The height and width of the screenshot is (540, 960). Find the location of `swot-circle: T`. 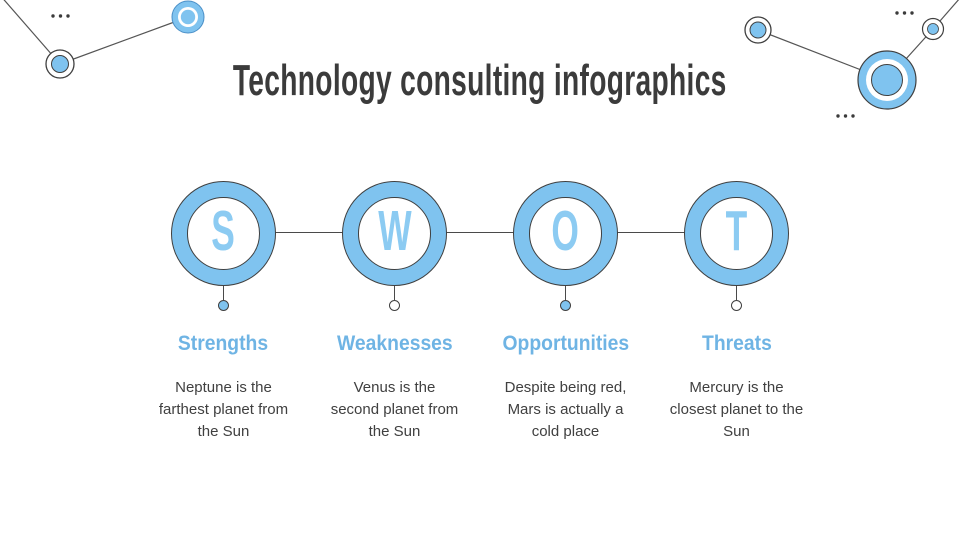

swot-circle: T is located at coordinates (736, 233).